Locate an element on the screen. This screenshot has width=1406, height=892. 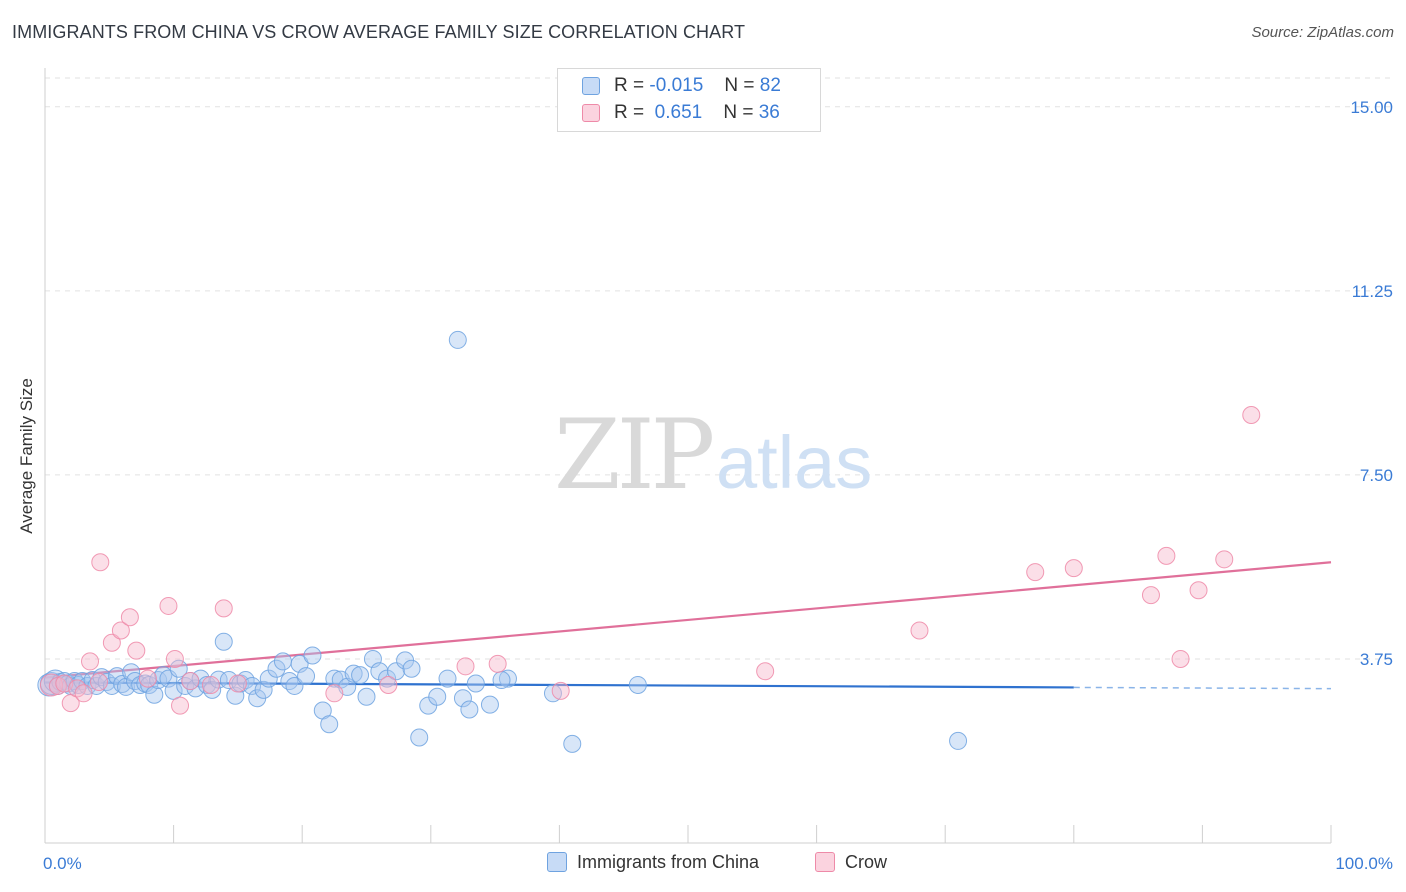
bottom-legend-label-crow: Crow is located at coordinates (866, 862).